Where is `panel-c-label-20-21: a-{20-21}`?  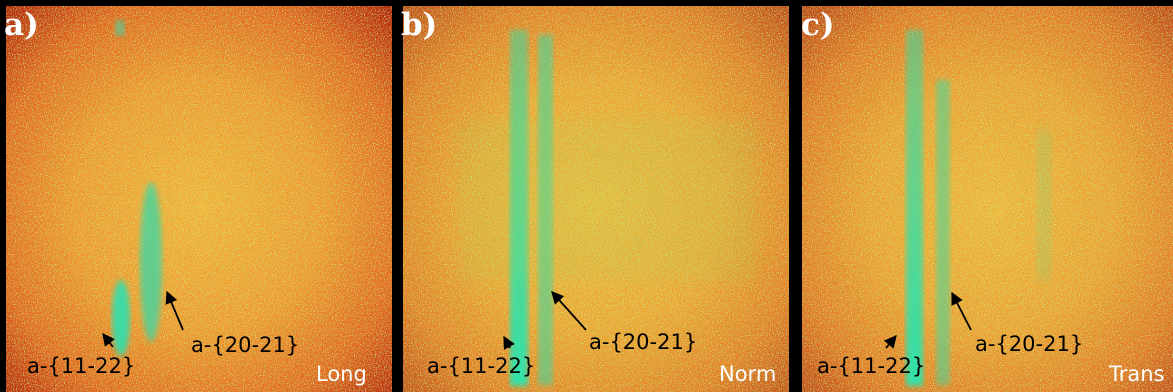
panel-c-label-20-21: a-{20-21} is located at coordinates (1029, 344).